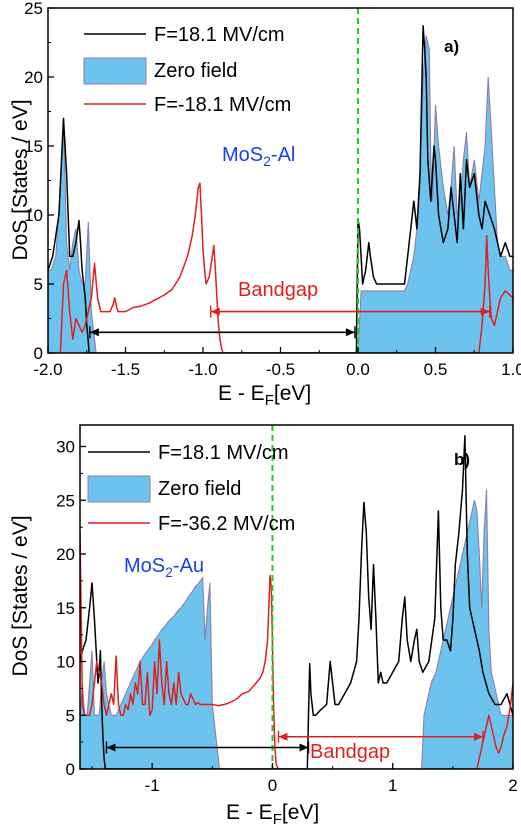  Describe the element at coordinates (258, 156) in the screenshot. I see `panel-a-material-label: MoS2-Al` at that location.